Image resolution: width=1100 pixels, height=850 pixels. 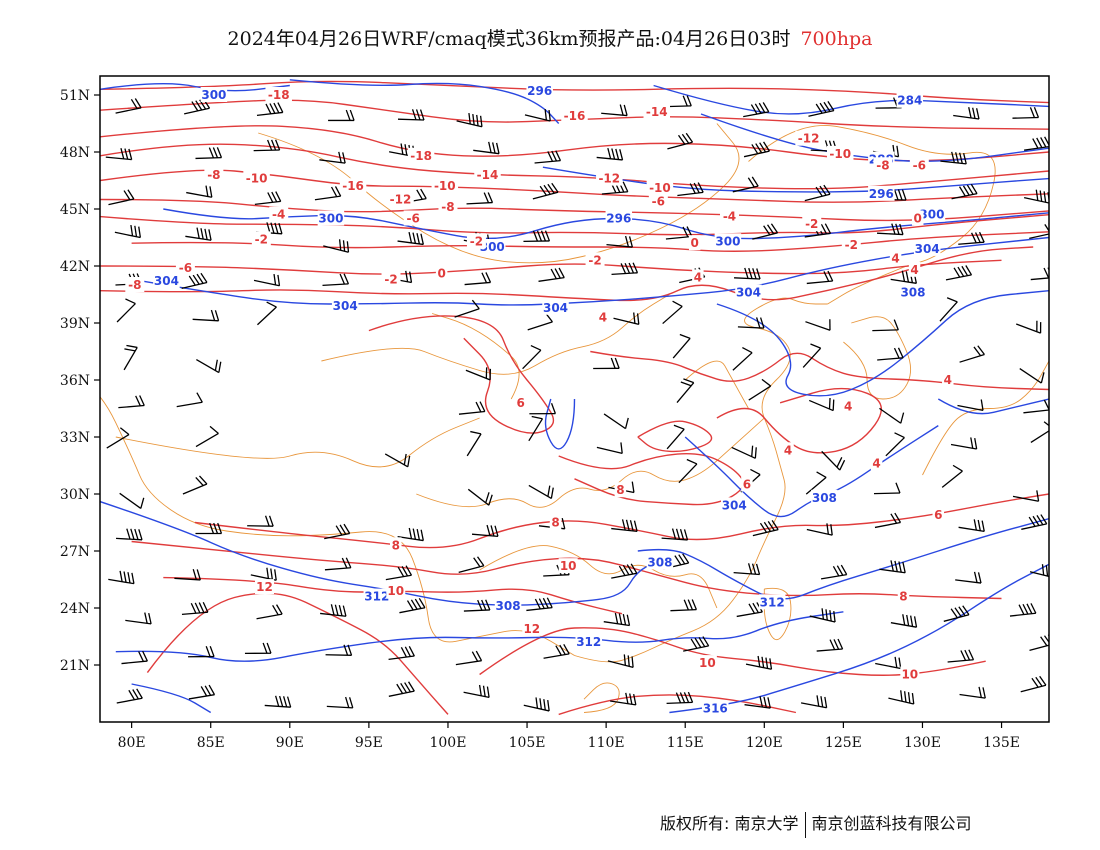 What do you see at coordinates (766, 823) in the screenshot?
I see `org-nju: 南京大学` at bounding box center [766, 823].